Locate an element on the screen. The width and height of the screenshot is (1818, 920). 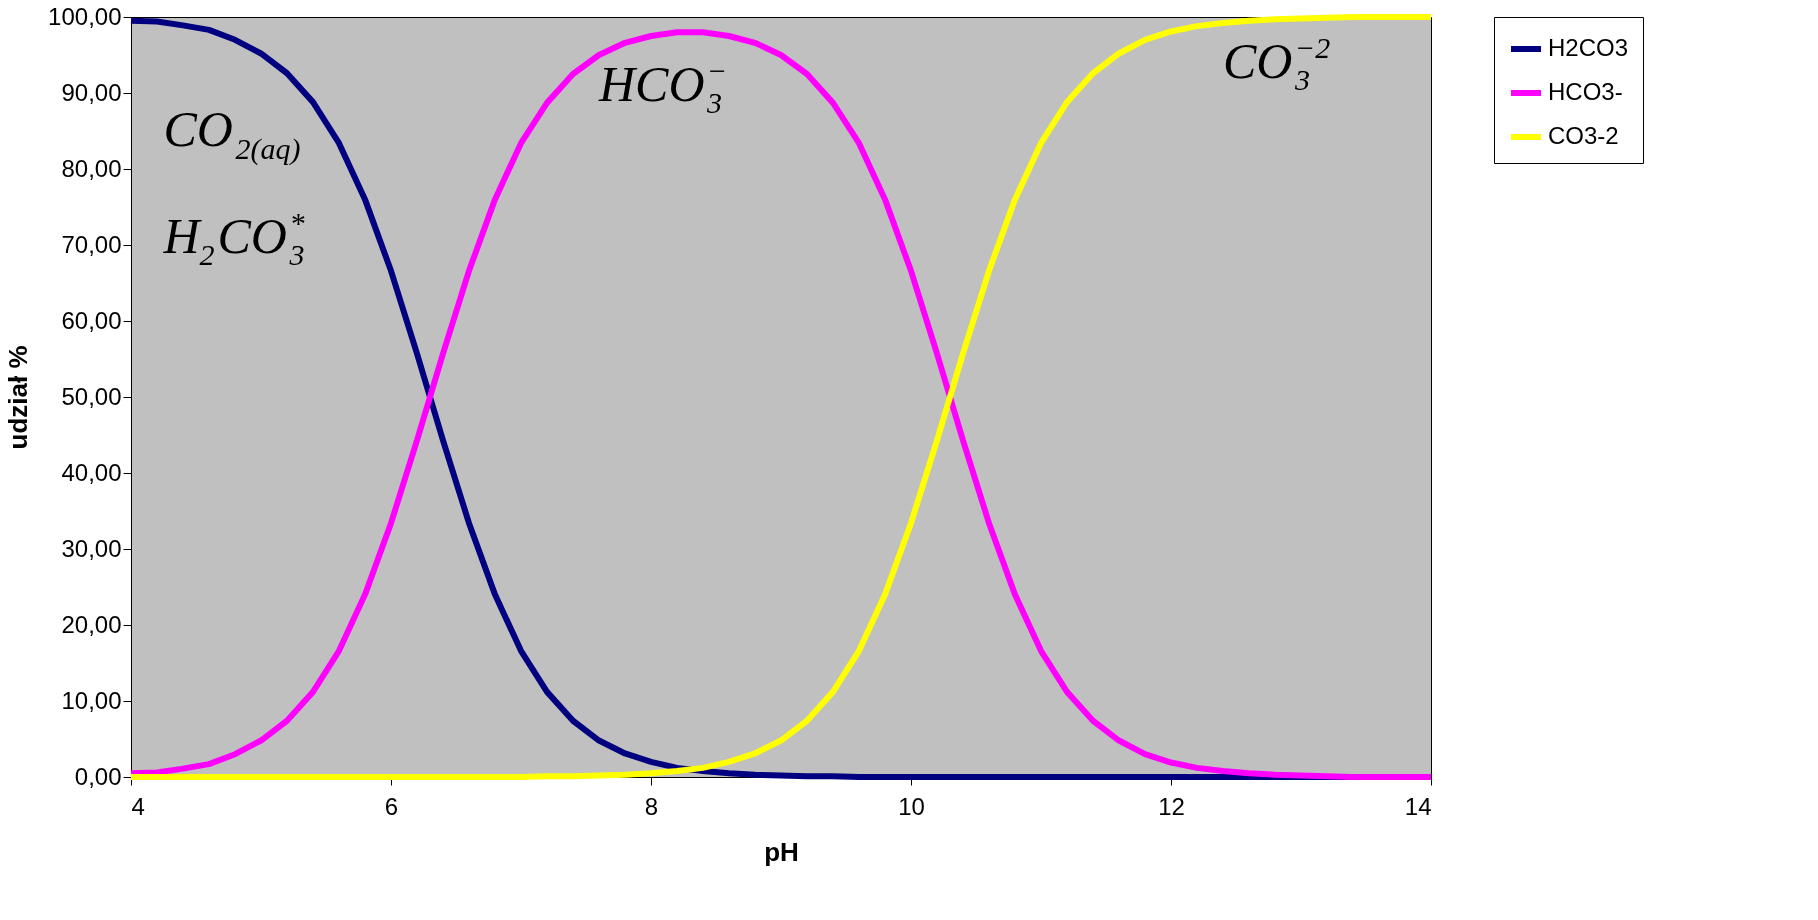
y-tick-label: 10,00 is located at coordinates (91, 700).